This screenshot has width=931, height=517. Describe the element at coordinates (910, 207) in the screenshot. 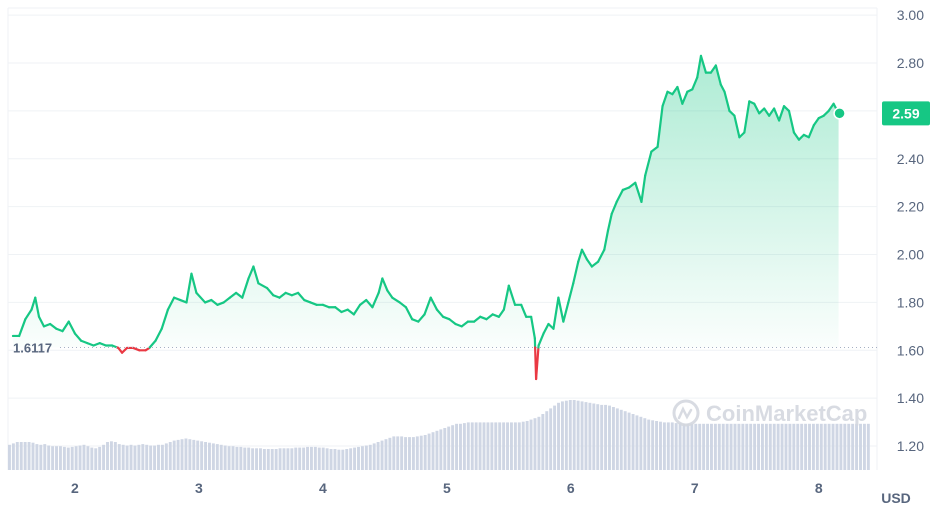

I see `y-tick-label: 2.20` at that location.